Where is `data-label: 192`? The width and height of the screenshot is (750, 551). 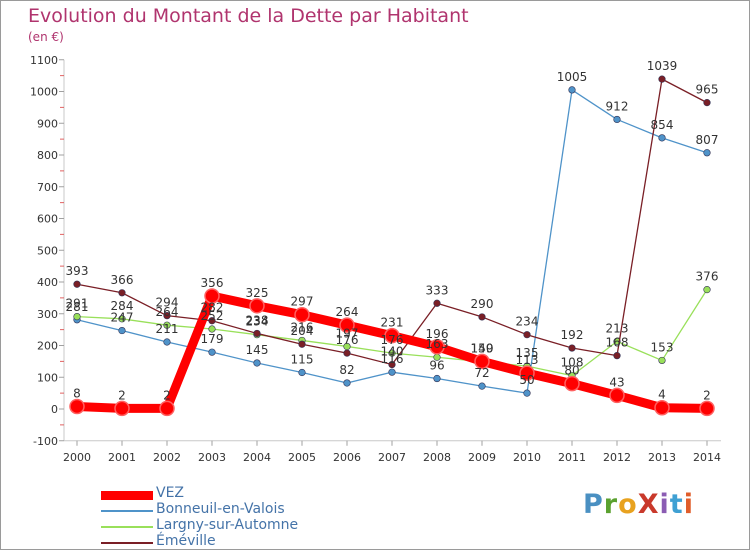
data-label: 192 is located at coordinates (572, 335).